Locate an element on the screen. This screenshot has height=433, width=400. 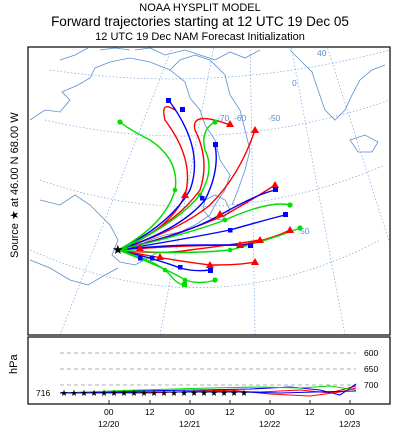
arctic-islands-coast is located at coordinates (105, 54).